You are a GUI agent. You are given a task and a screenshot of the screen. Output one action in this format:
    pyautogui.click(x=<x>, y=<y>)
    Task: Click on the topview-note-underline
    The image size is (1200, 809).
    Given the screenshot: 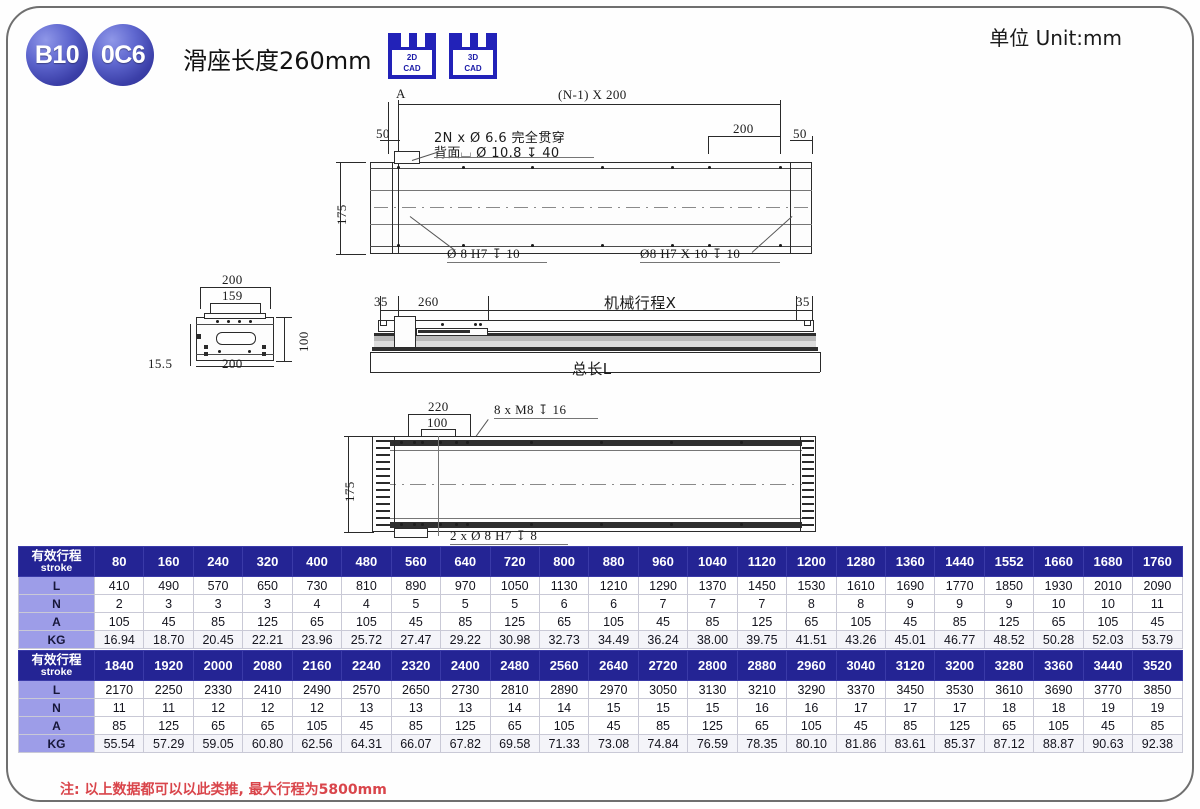 What is the action you would take?
    pyautogui.click(x=514, y=157)
    